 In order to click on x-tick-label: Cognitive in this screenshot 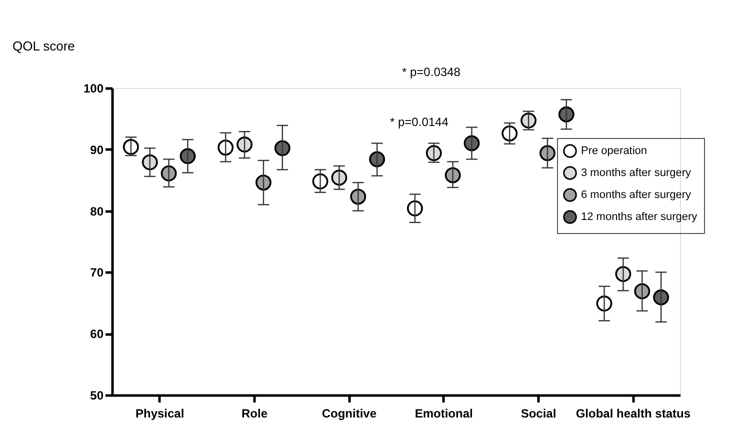, I will do `click(349, 413)`.